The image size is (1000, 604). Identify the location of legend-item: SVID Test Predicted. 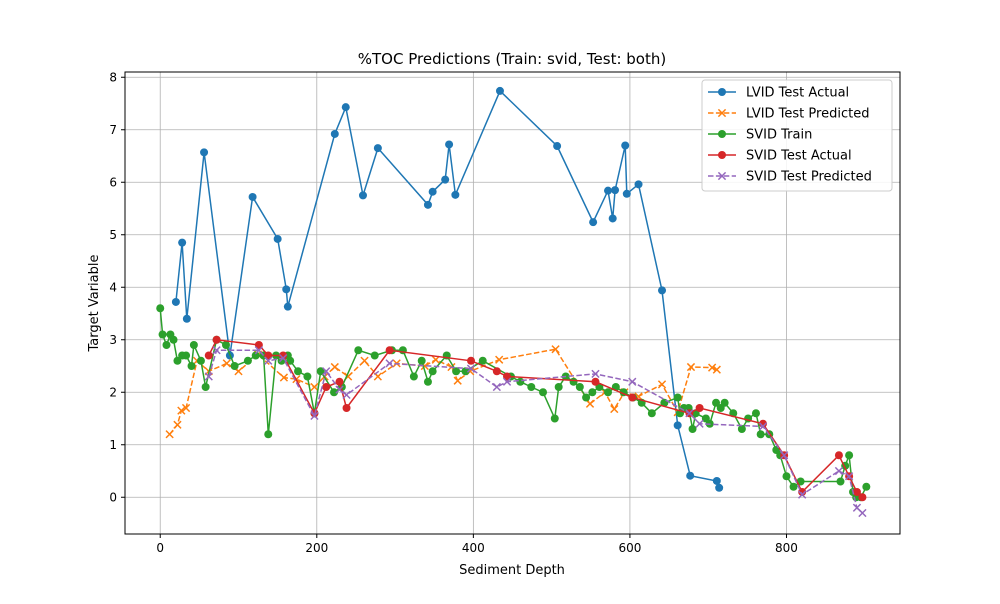
(790, 177).